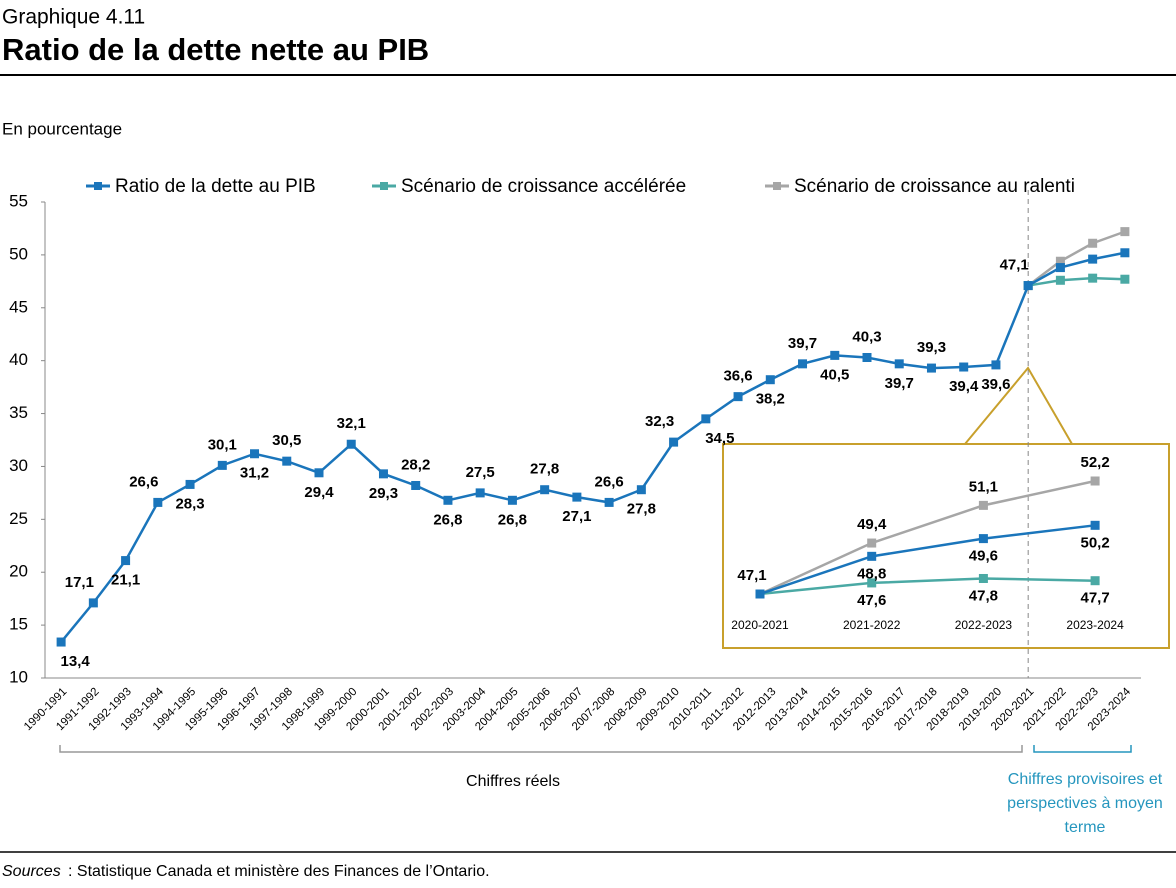  I want to click on inset-data-label: 47,8, so click(983, 595).